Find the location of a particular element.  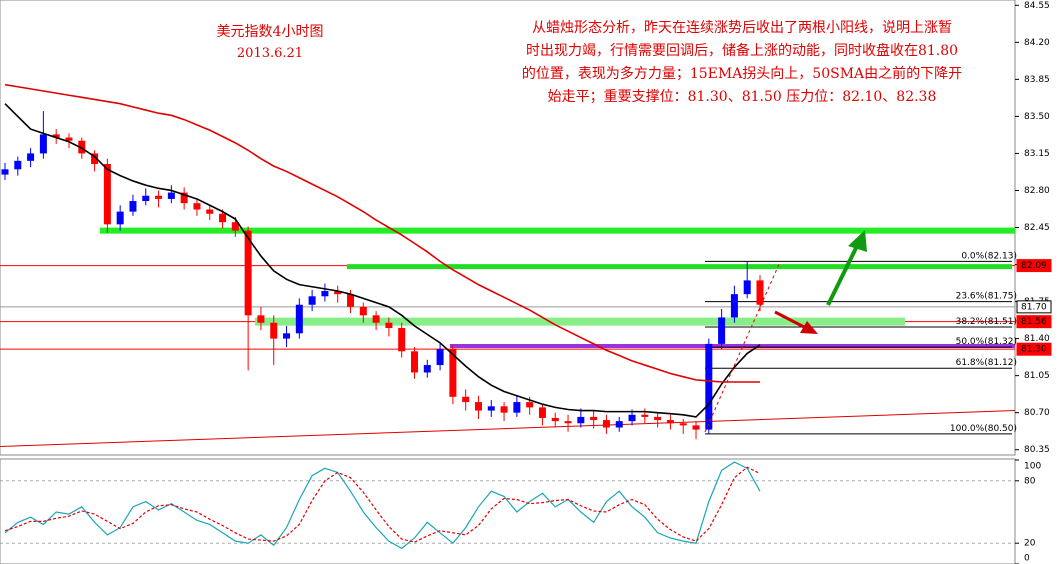

annotation-line: 始走平；重要支撑位：81.30、81.50 压力位：82.10、82.38 is located at coordinates (742, 97).